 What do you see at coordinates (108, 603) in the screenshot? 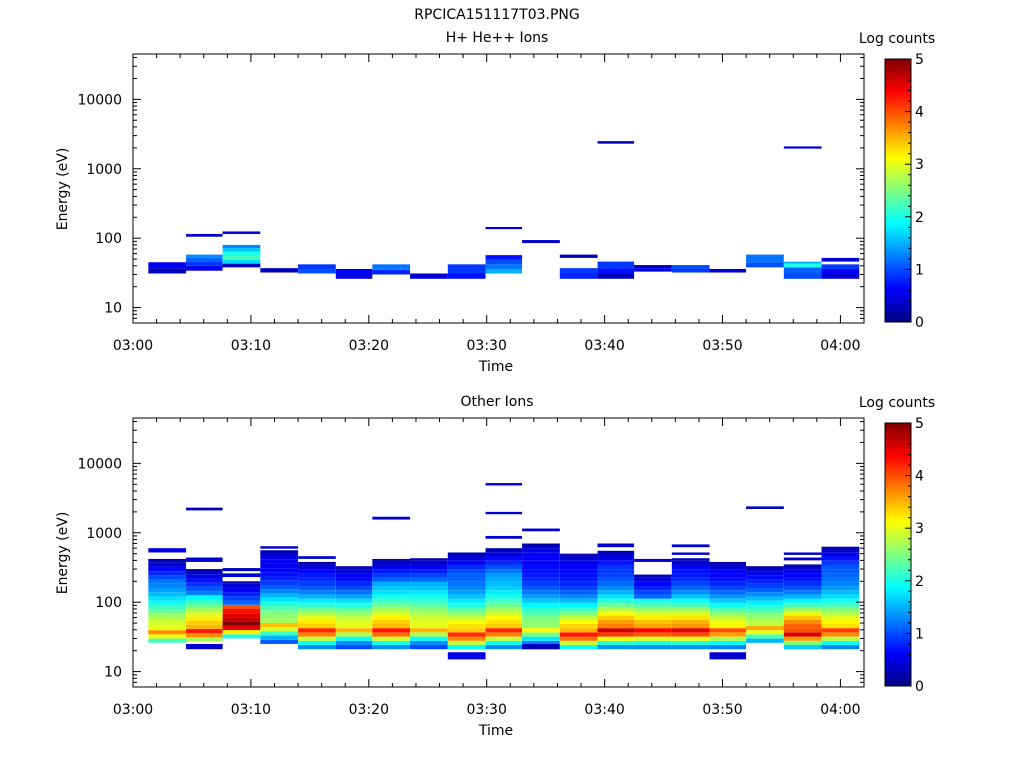
I see `y-tick-label: 100` at bounding box center [108, 603].